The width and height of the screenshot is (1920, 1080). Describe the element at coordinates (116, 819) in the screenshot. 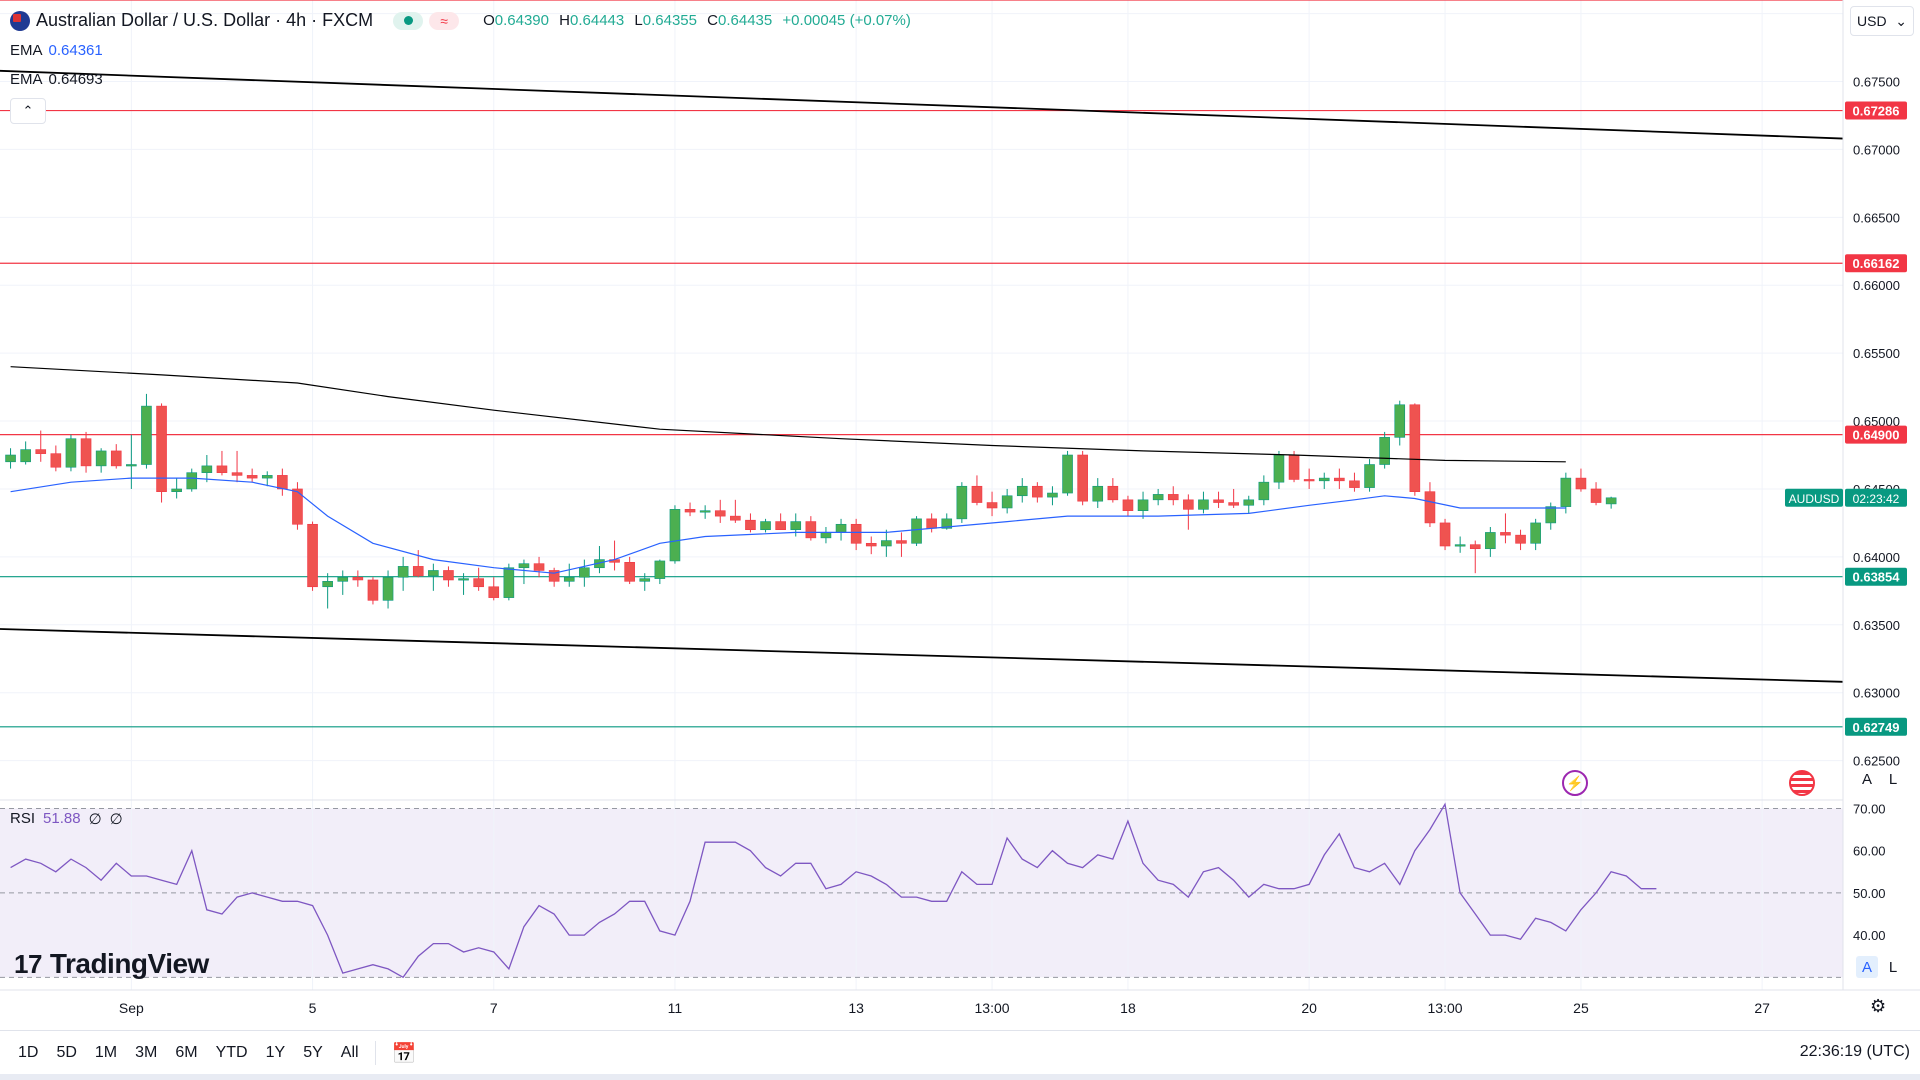

I see `rsi-extra-2: ∅` at that location.